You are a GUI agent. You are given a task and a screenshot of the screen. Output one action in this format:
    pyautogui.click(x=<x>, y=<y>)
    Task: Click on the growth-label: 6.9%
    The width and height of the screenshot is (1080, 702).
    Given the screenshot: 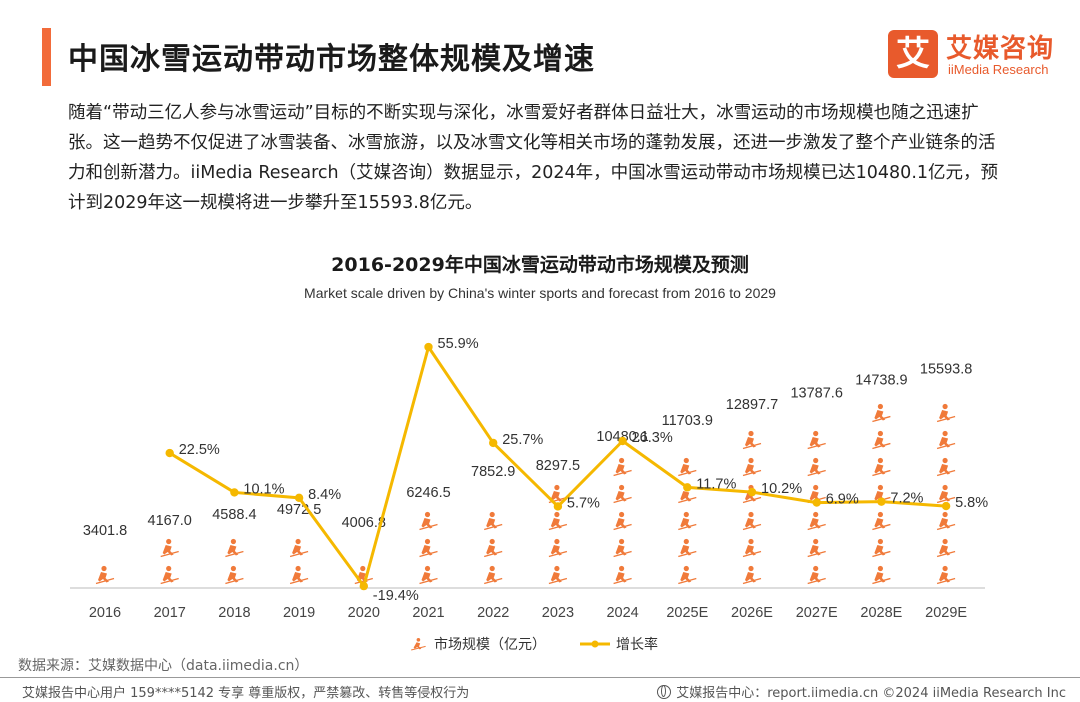 What is the action you would take?
    pyautogui.click(x=842, y=500)
    